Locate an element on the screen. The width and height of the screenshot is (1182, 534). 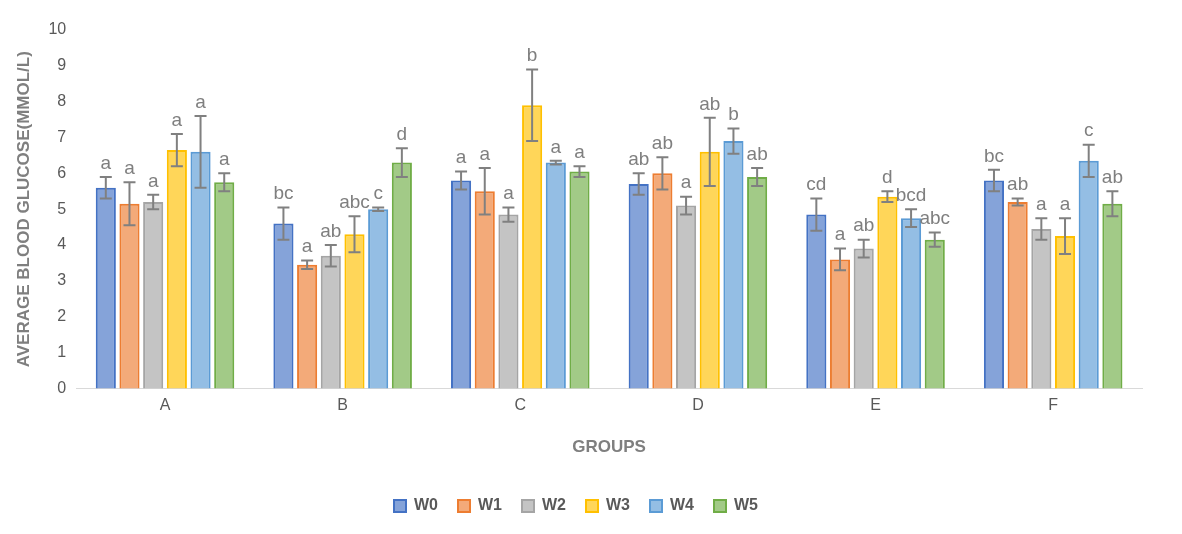
legend-label: W4 is located at coordinates (682, 505).